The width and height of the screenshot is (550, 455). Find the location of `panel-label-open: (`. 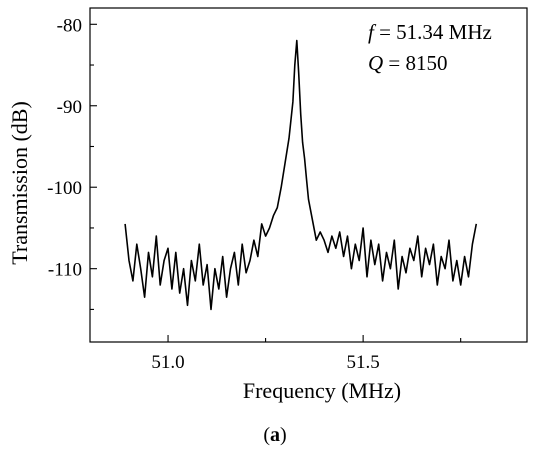

panel-label-open: ( is located at coordinates (266, 435).